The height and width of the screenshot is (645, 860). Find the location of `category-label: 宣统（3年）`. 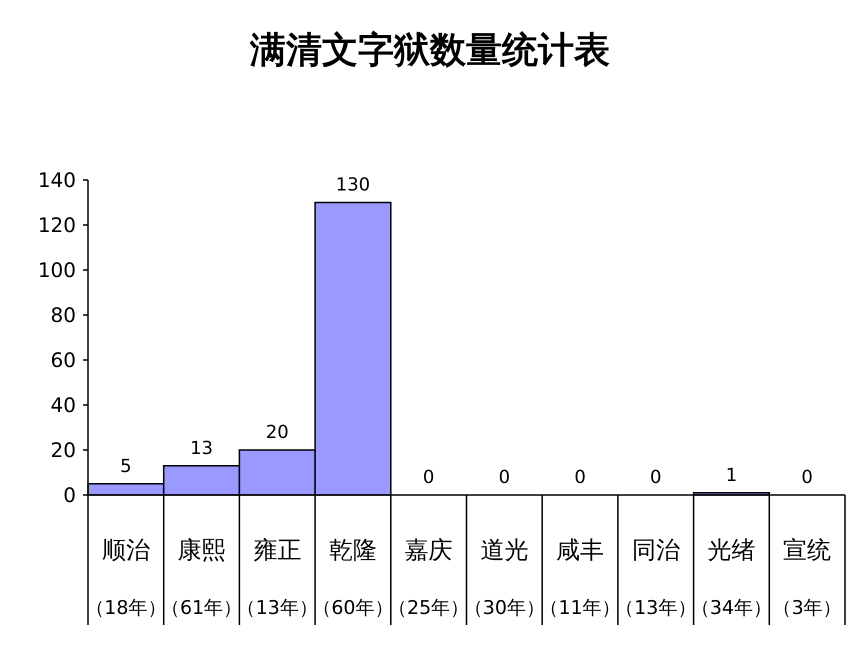

category-label: 宣统（3年） is located at coordinates (807, 577).